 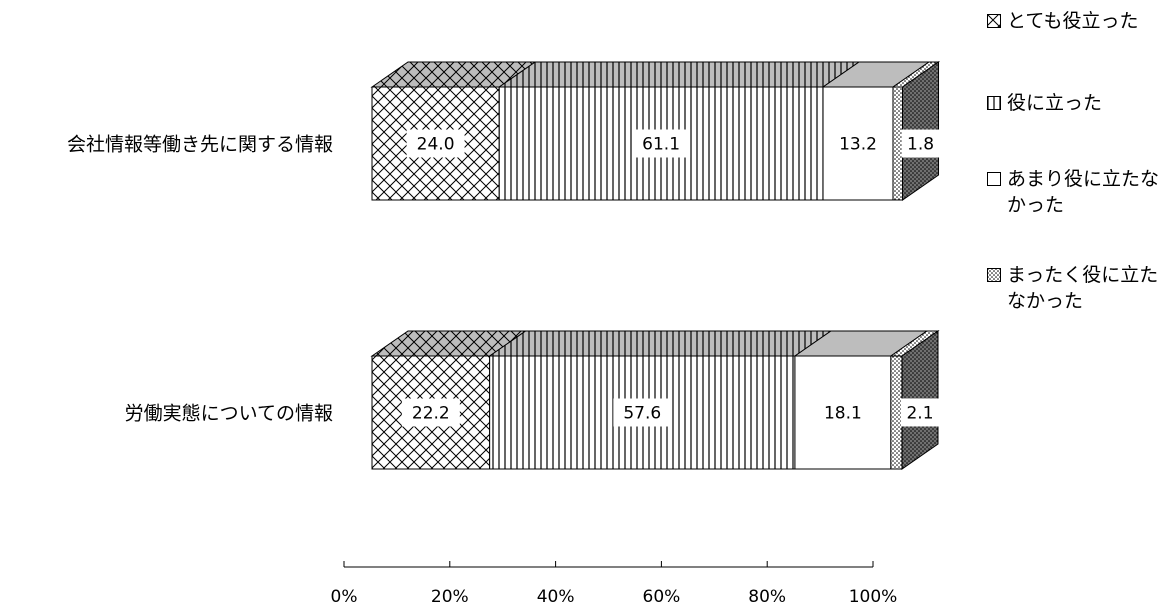 I want to click on data-label: 1.8, so click(x=920, y=143).